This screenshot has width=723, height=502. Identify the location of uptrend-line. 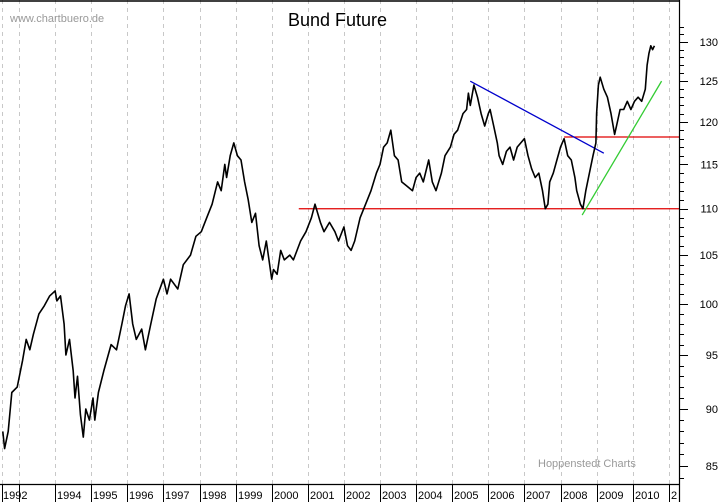
(622, 148).